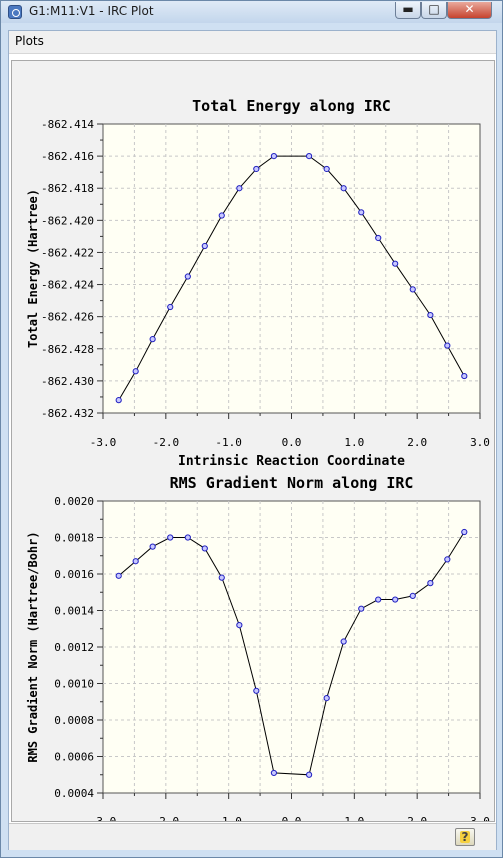 The image size is (503, 858). What do you see at coordinates (408, 10) in the screenshot?
I see `minimize-button: ▬` at bounding box center [408, 10].